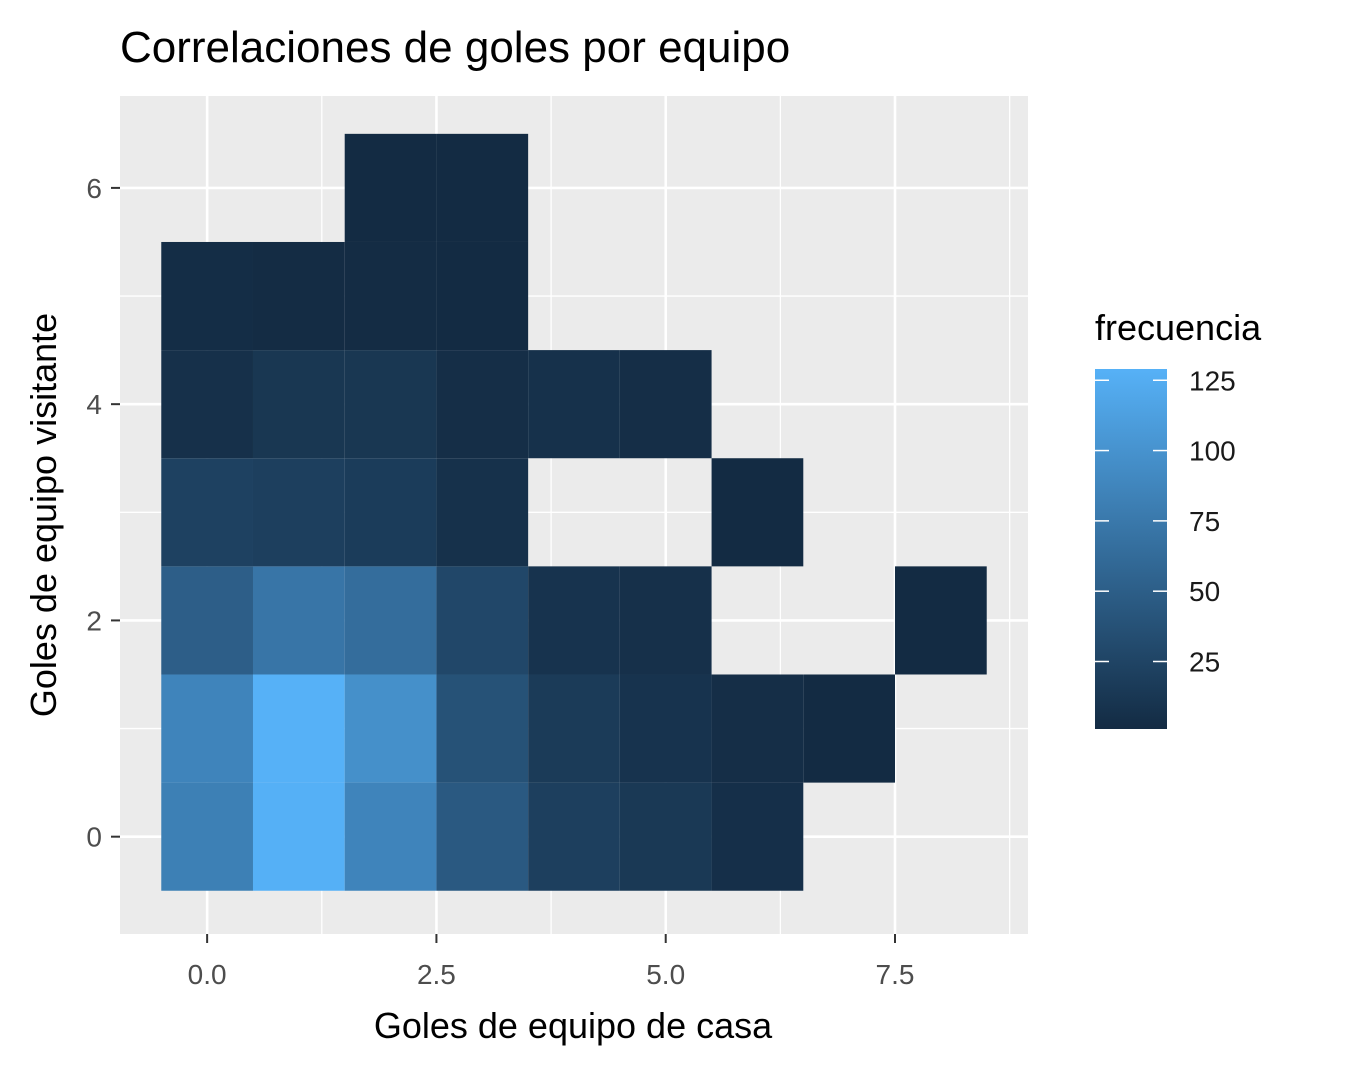  Describe the element at coordinates (1212, 451) in the screenshot. I see `legend-label-3: 100` at that location.